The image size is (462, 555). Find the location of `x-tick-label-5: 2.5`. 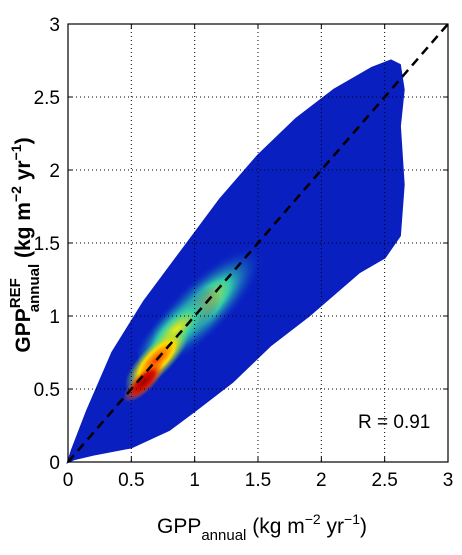

x-tick-label-5: 2.5 is located at coordinates (384, 480).